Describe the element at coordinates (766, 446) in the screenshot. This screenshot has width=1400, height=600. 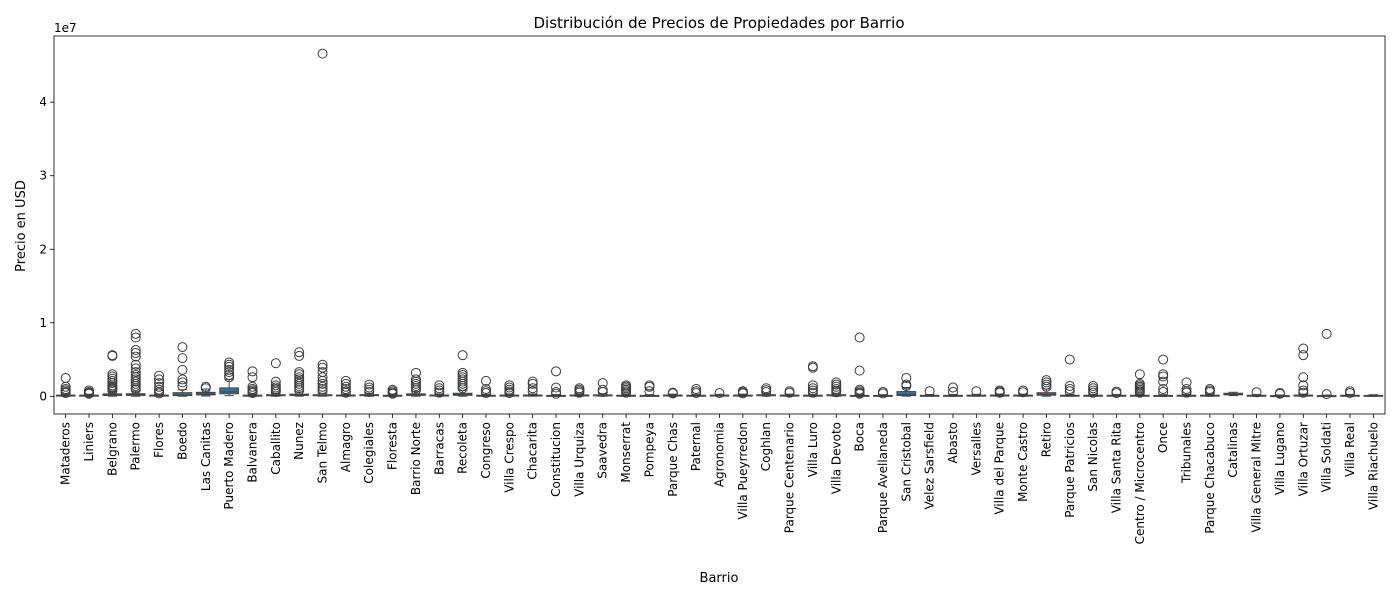
I see `x-tick-label: Coghlan` at that location.